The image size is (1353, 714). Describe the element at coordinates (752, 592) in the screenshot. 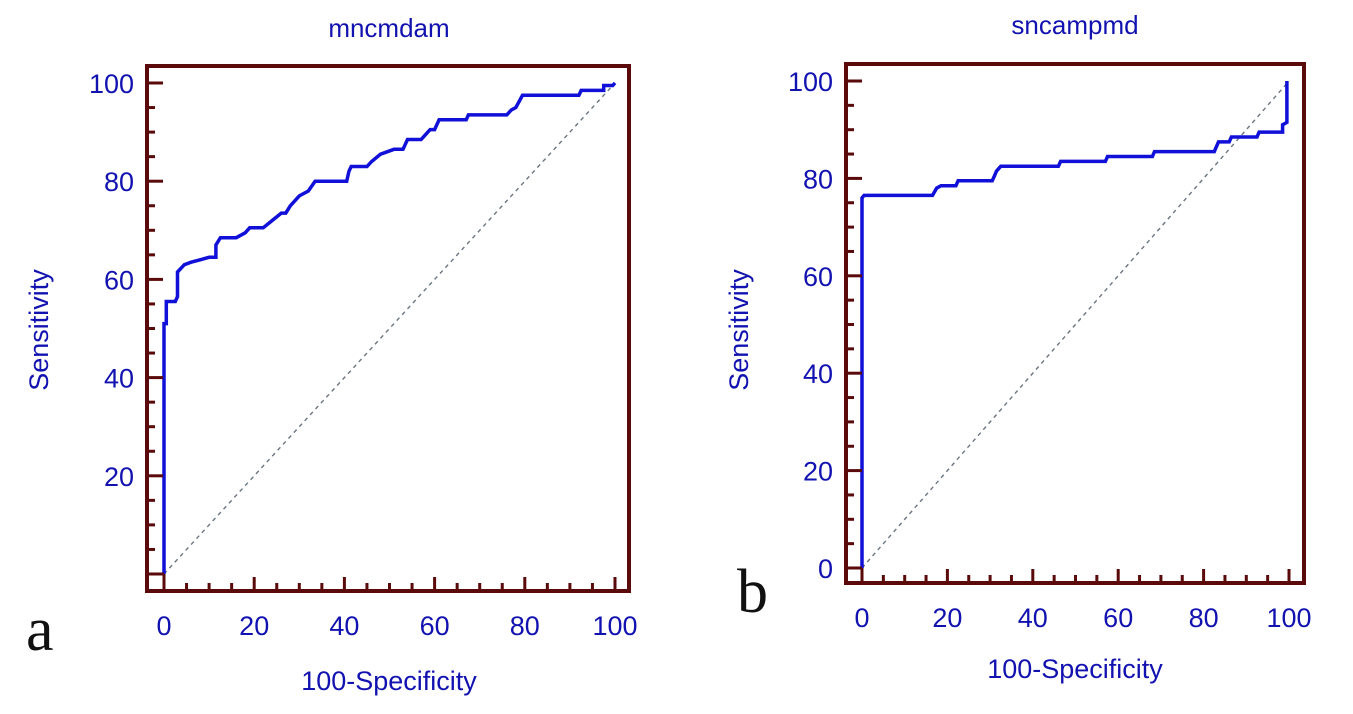

I see `panel-letter: b` at that location.